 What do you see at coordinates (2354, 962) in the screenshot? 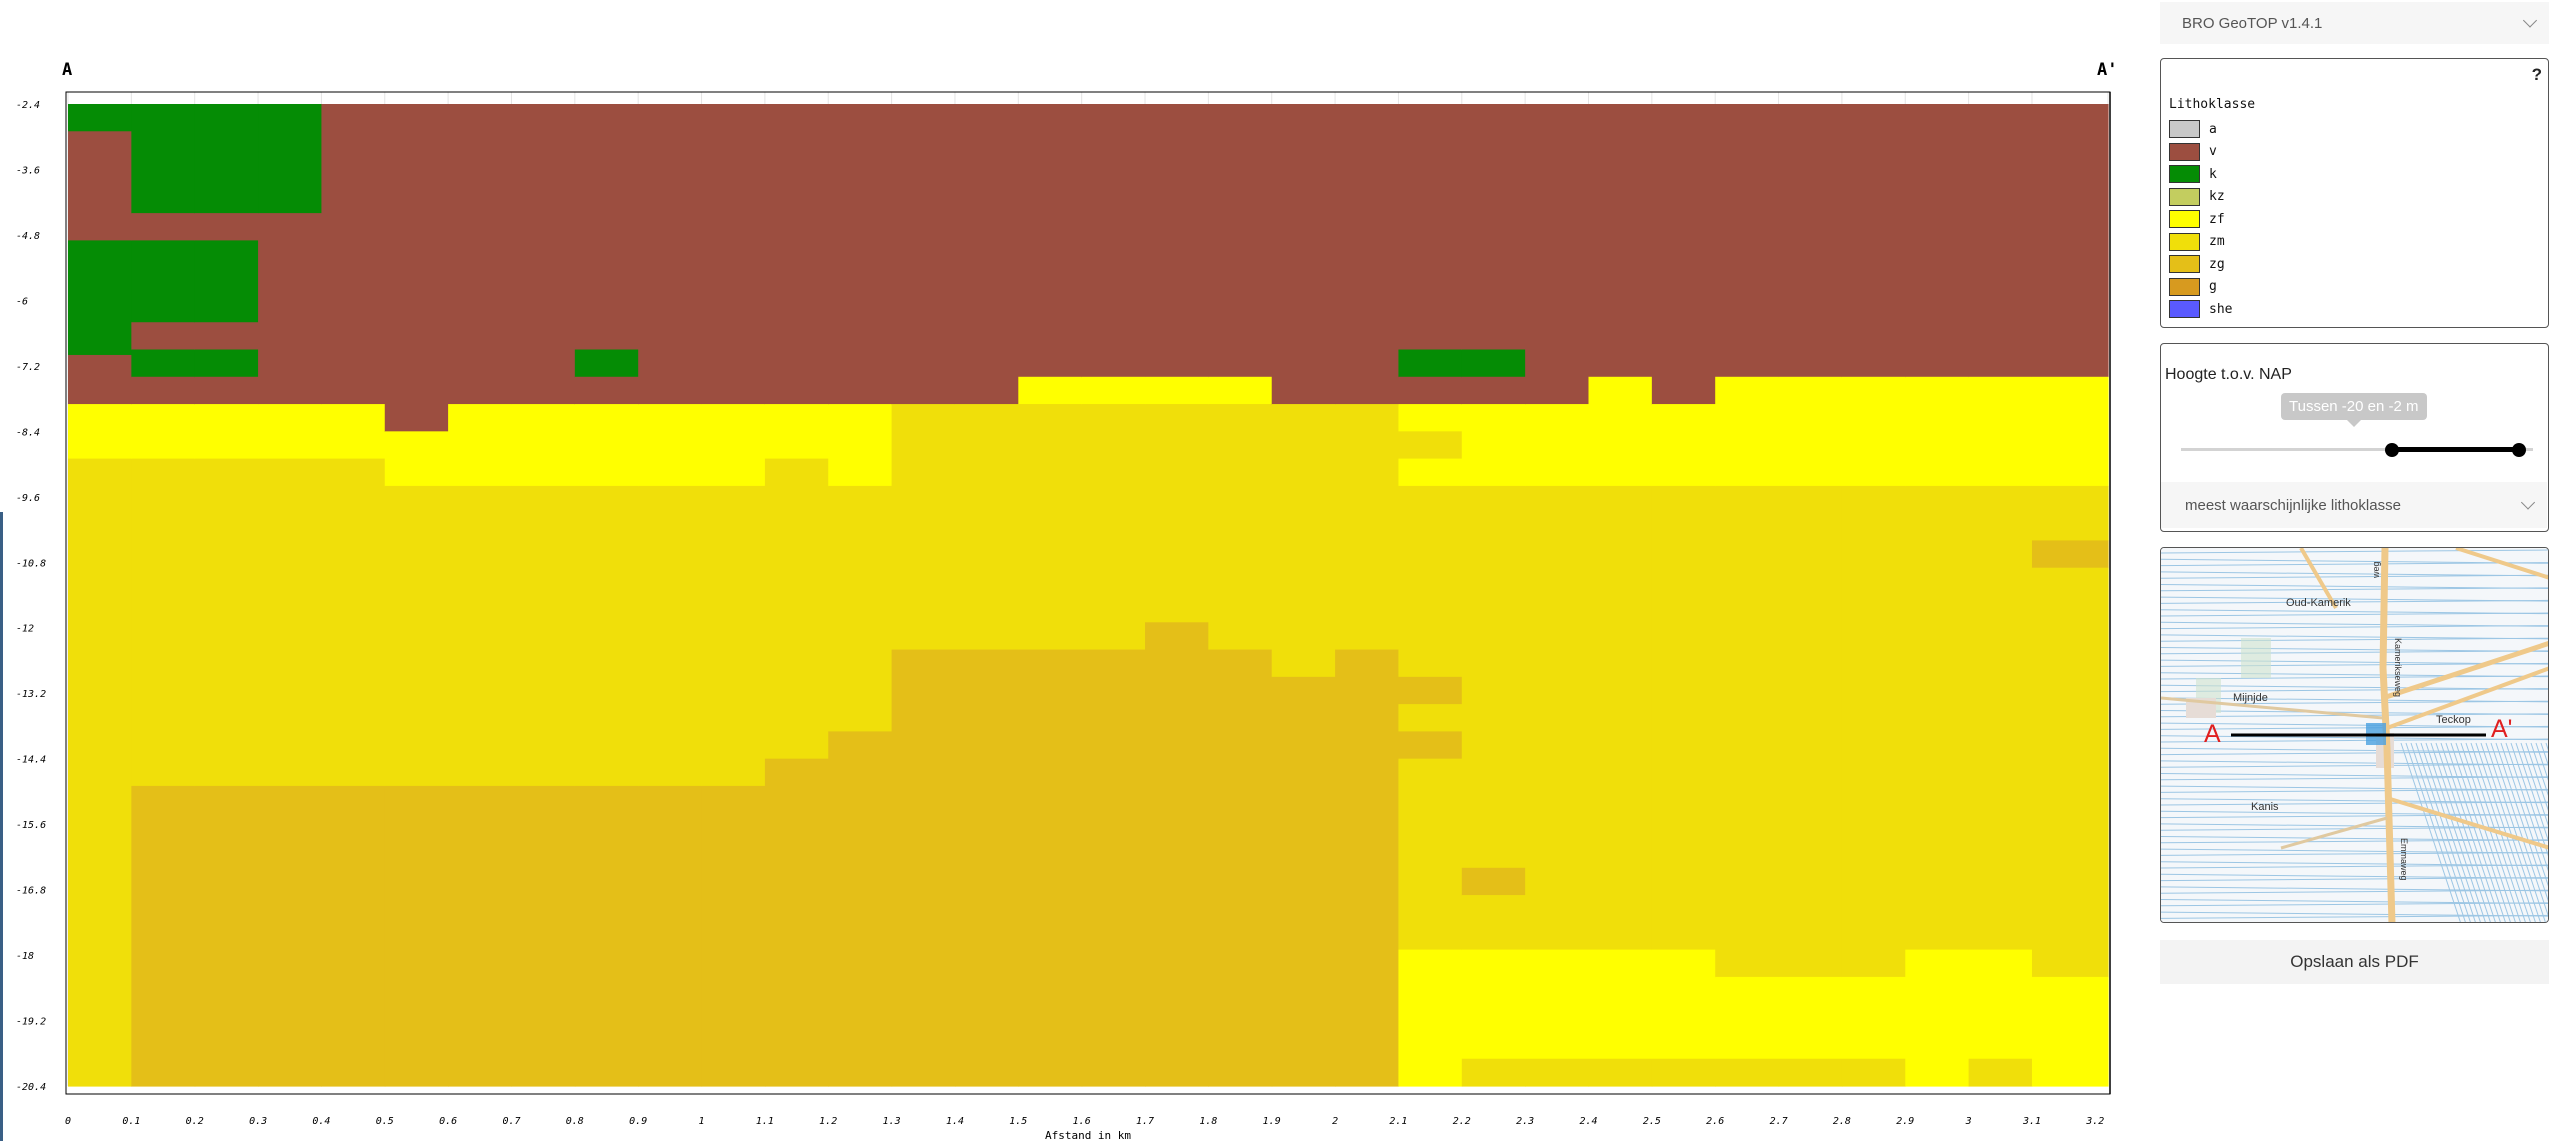
I see `save-pdf-button: Opslaan als PDF` at bounding box center [2354, 962].